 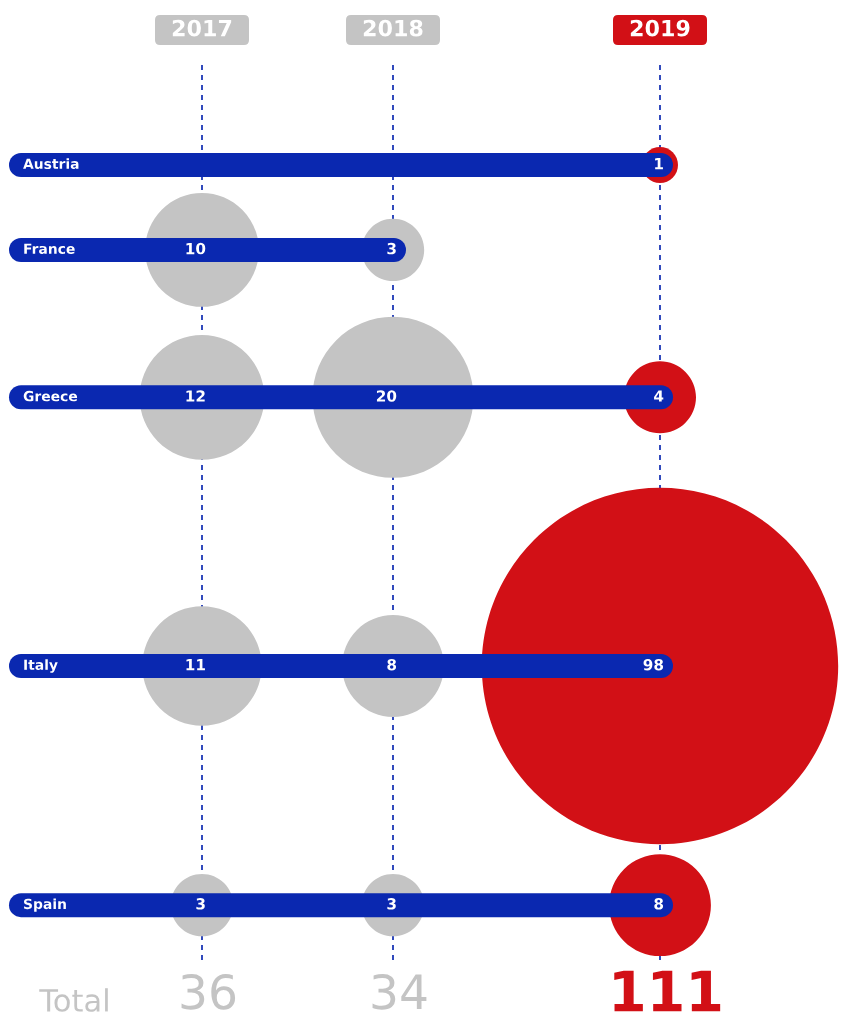 What do you see at coordinates (202, 28) in the screenshot?
I see `text: 2017` at bounding box center [202, 28].